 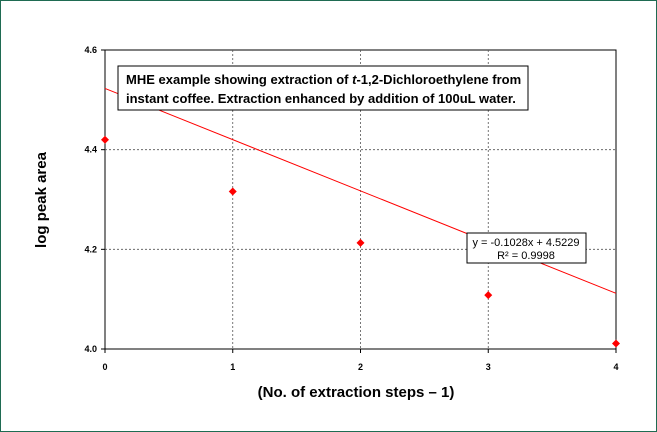 What do you see at coordinates (90, 50) in the screenshot?
I see `y-tick-label: 4.6` at bounding box center [90, 50].